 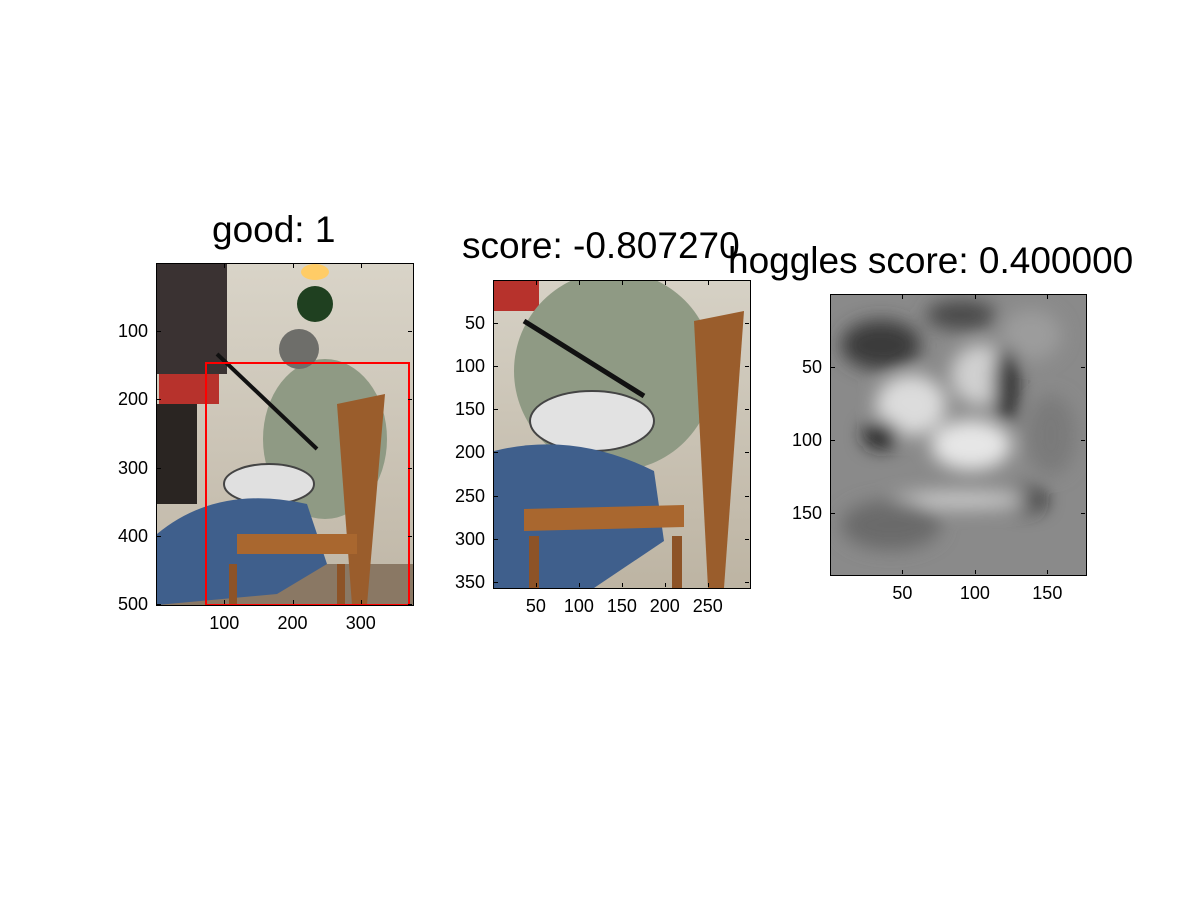 I want to click on y-tick-label: 500, so click(x=132, y=604).